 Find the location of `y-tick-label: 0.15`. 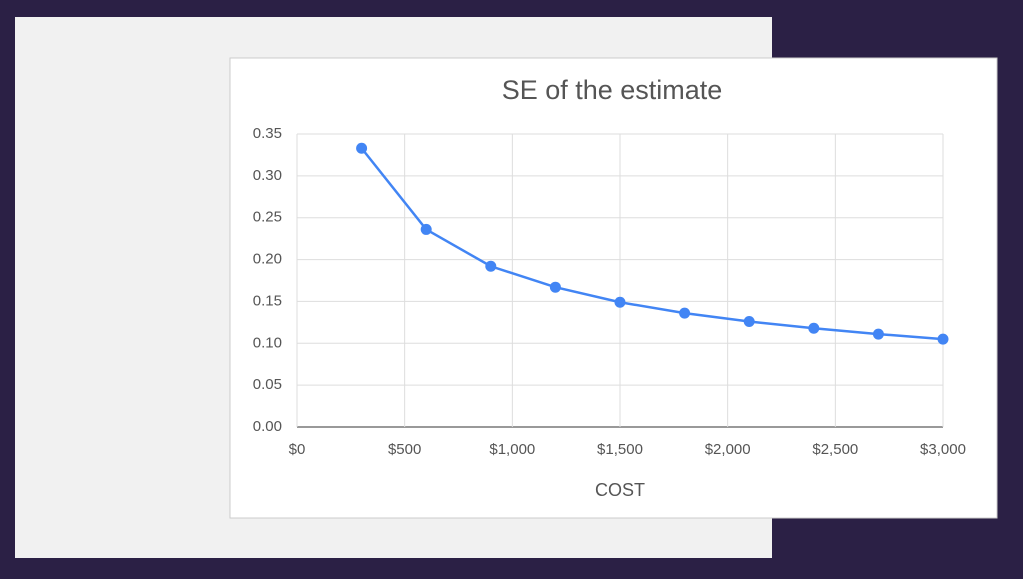

y-tick-label: 0.15 is located at coordinates (267, 300).